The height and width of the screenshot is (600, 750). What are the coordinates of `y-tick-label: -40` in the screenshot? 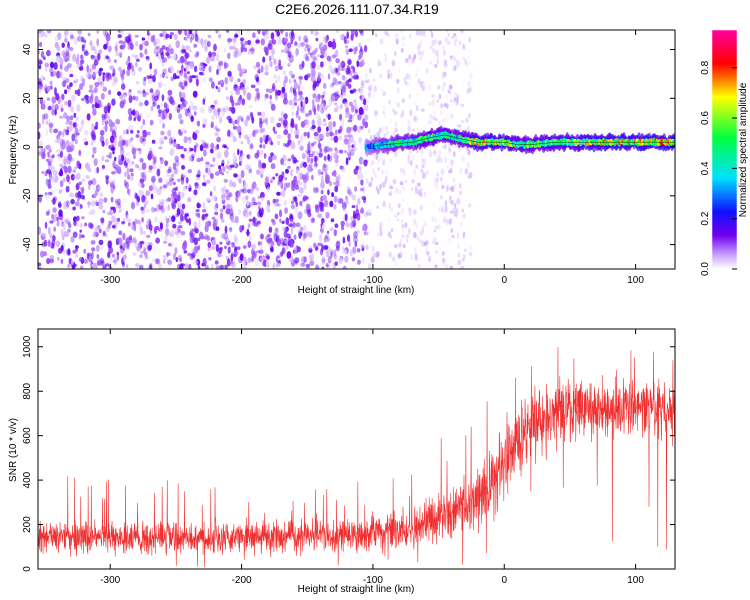 It's located at (27, 244).